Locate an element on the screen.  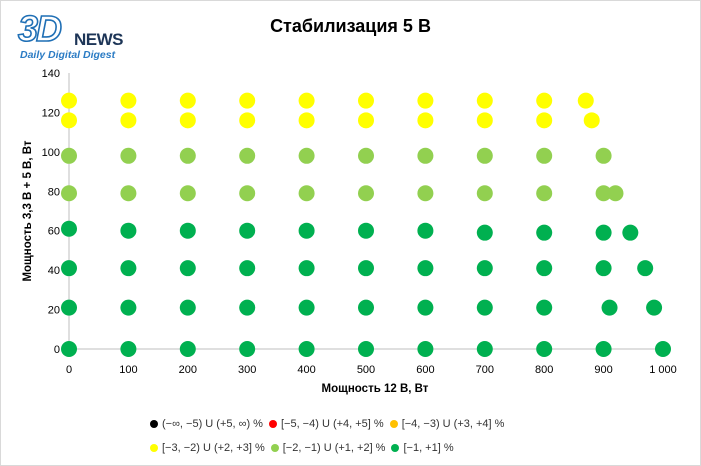
legend-entry: [−1, +1] % is located at coordinates (422, 448).